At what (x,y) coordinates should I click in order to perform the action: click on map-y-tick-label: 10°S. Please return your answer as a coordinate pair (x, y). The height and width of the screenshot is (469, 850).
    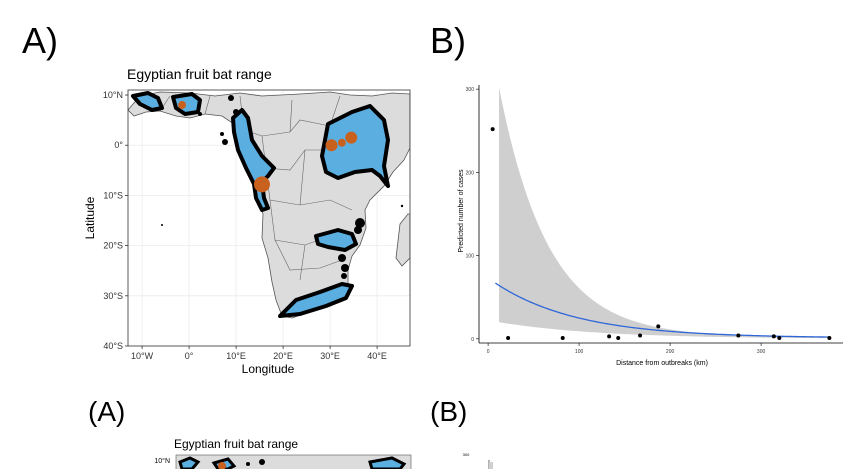
    Looking at the image, I should click on (113, 195).